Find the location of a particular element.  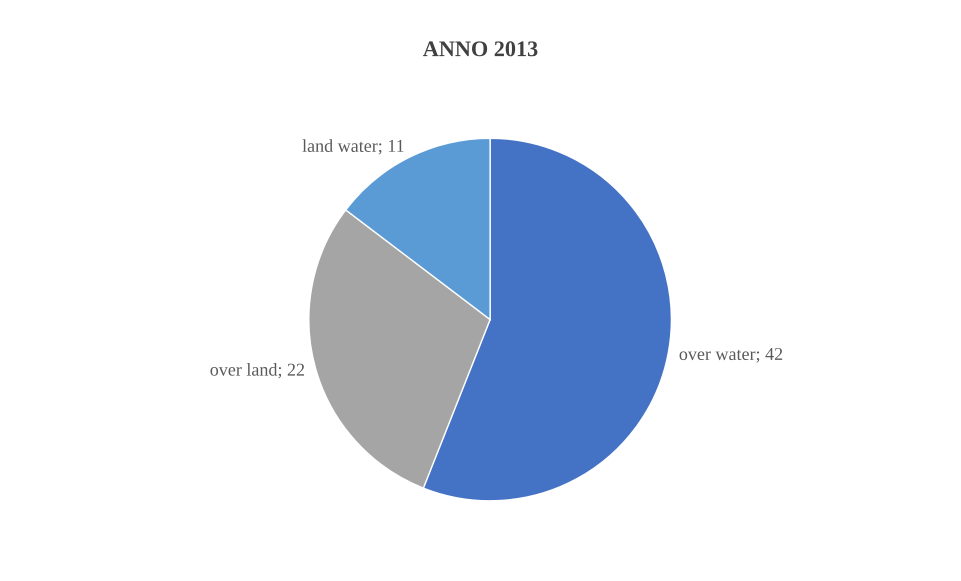

data-label: ; 42 is located at coordinates (769, 355).